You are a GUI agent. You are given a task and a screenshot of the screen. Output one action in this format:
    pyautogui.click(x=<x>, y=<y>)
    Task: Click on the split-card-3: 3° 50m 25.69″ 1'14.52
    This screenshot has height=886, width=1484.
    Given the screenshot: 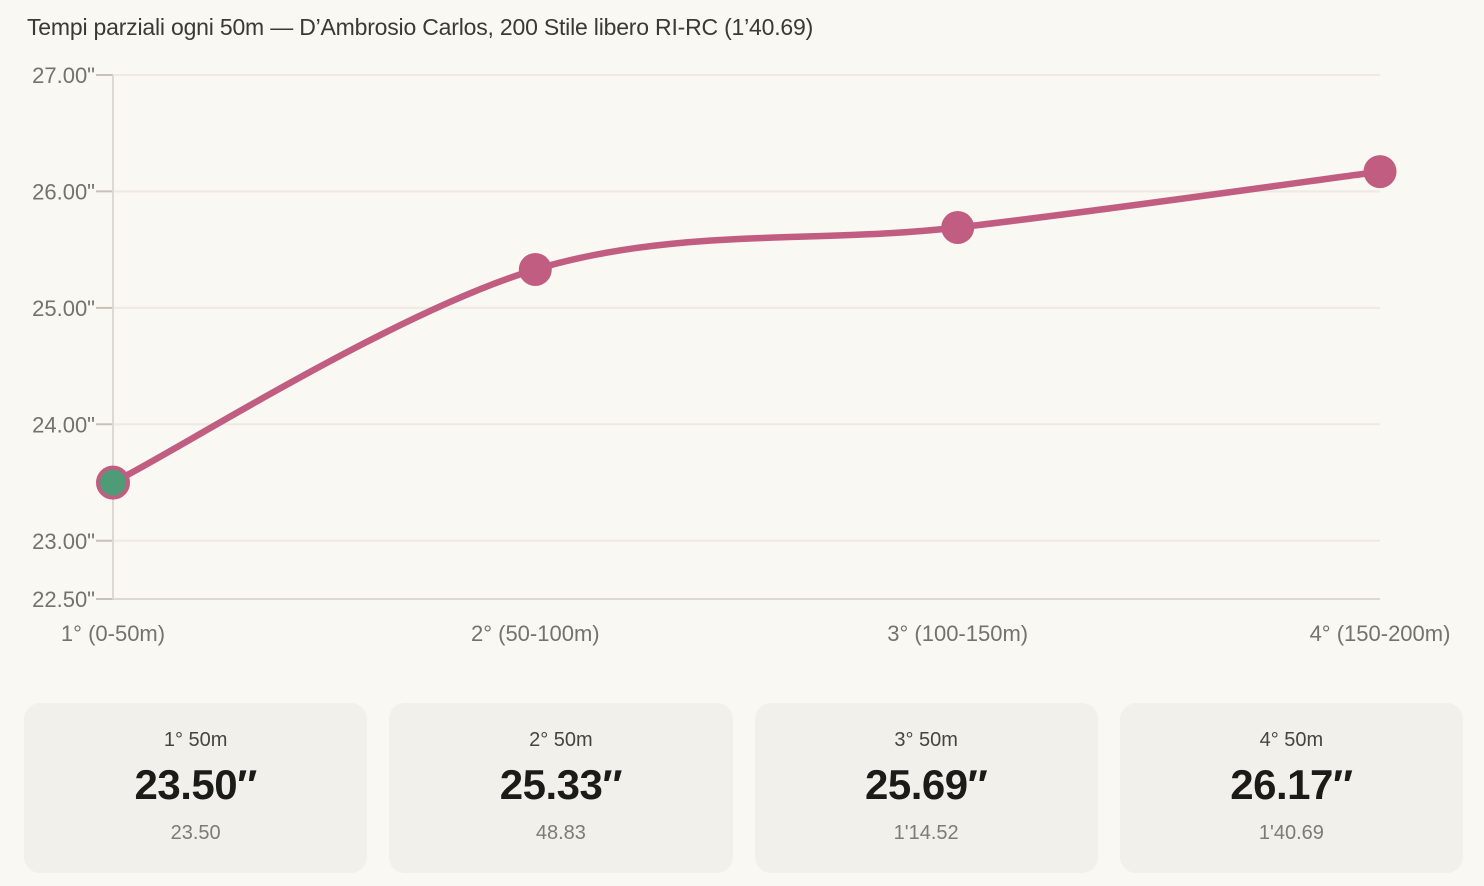 What is the action you would take?
    pyautogui.click(x=926, y=788)
    